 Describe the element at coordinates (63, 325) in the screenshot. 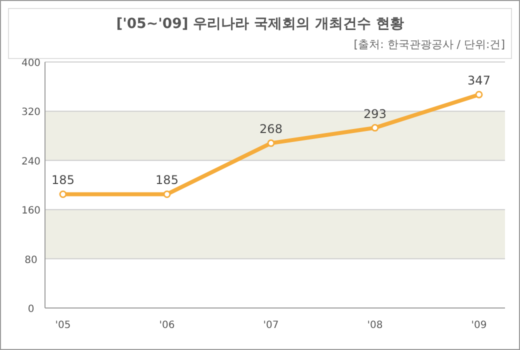

I see `x-tick-label: '05` at that location.